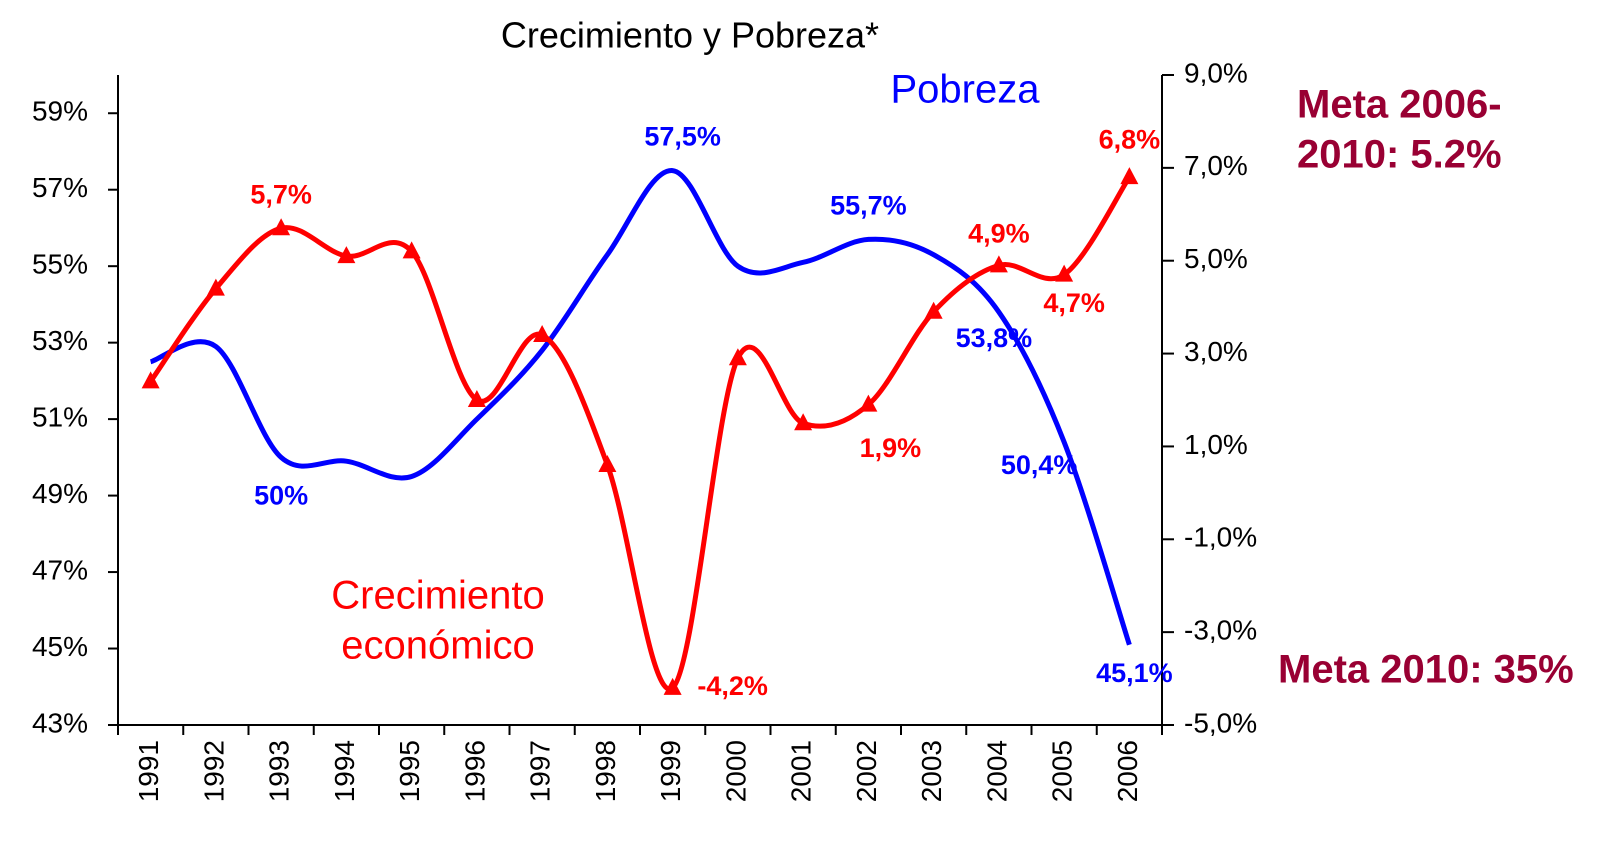  I want to click on annotation: 2010: 5.2%, so click(1399, 155).